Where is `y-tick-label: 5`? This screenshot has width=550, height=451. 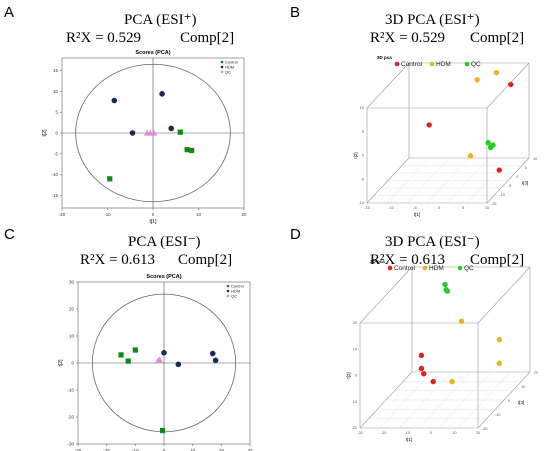 y-tick-label: 5 is located at coordinates (56, 112).